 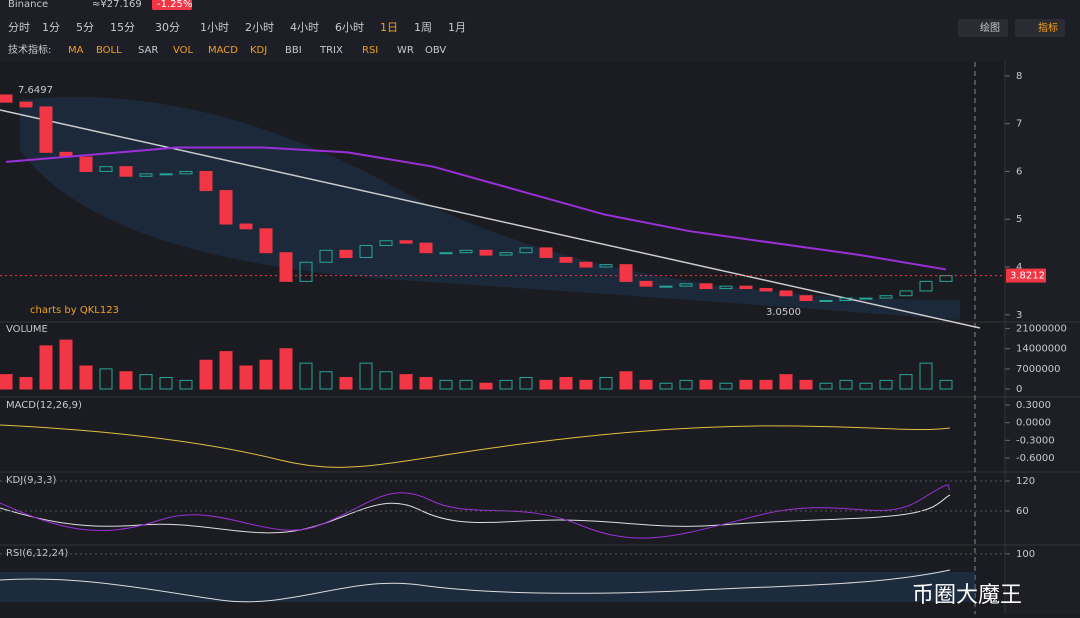 I want to click on interval: 2小时, so click(x=259, y=27).